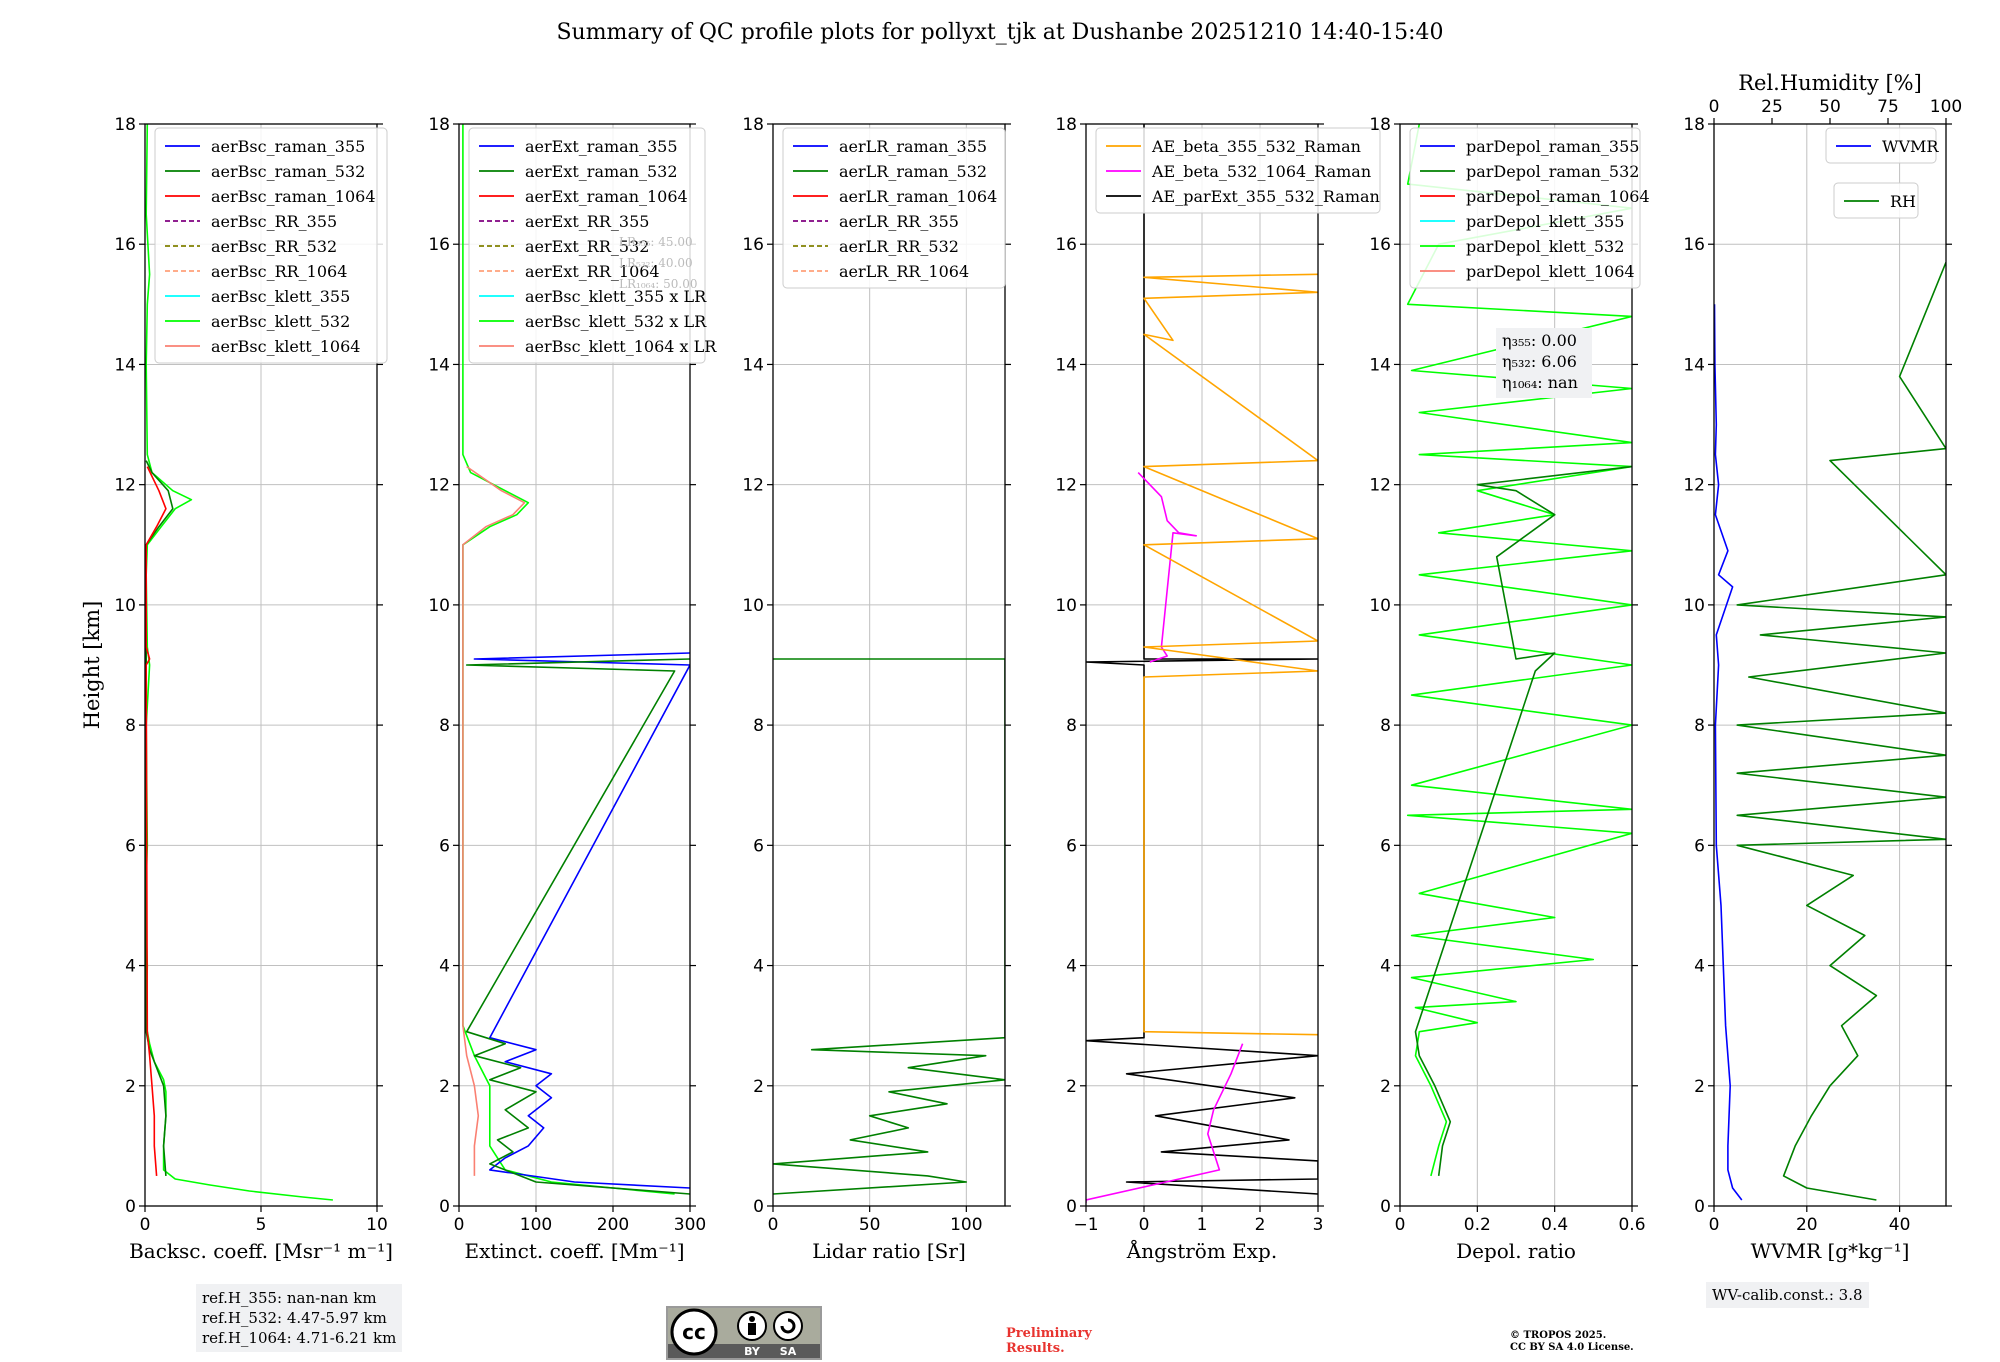 This screenshot has width=2000, height=1362. What do you see at coordinates (1318, 1225) in the screenshot?
I see `x-tick-label: 3` at bounding box center [1318, 1225].